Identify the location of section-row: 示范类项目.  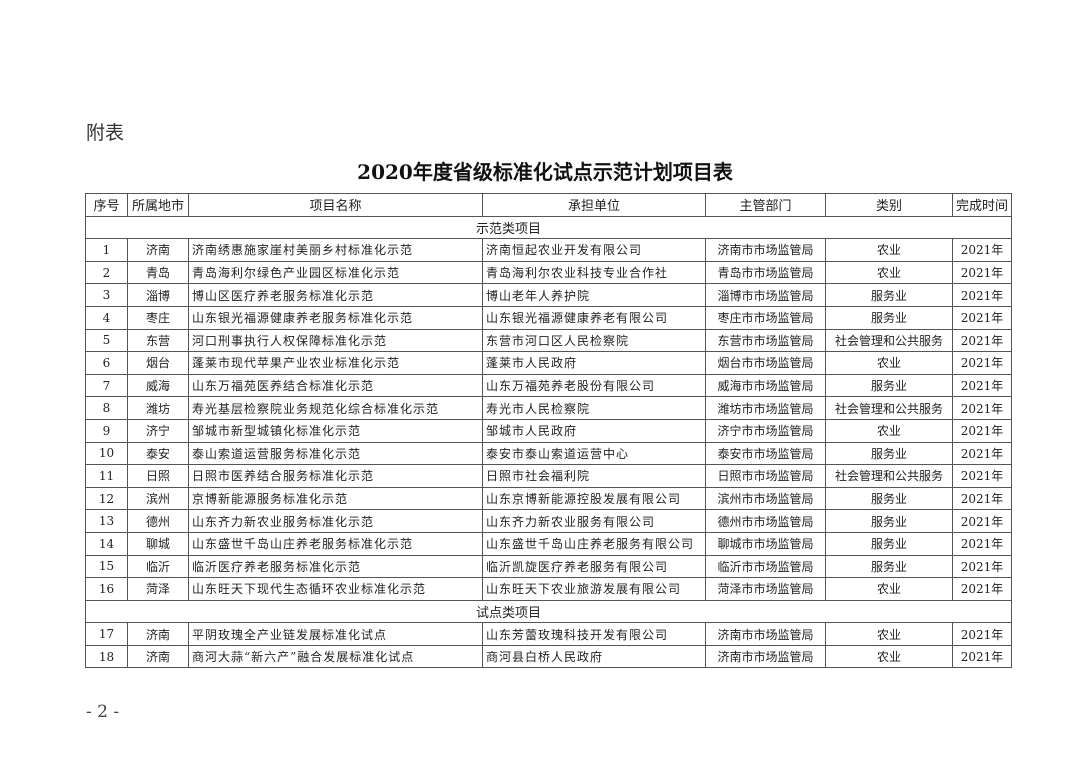
(548, 227).